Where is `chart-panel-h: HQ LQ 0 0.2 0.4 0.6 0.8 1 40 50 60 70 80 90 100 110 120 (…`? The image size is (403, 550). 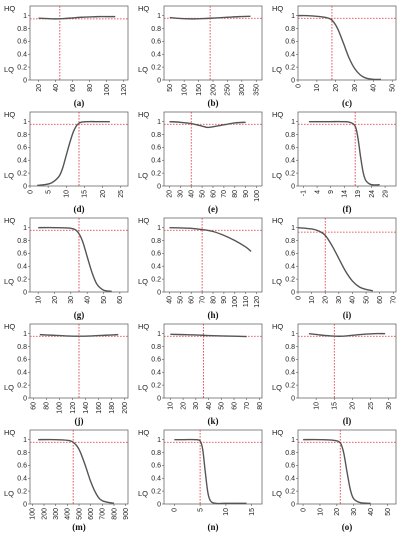 chart-panel-h: HQ LQ 0 0.2 0.4 0.6 0.8 1 40 50 60 70 80 90 100 110 120 (… is located at coordinates (203, 267).